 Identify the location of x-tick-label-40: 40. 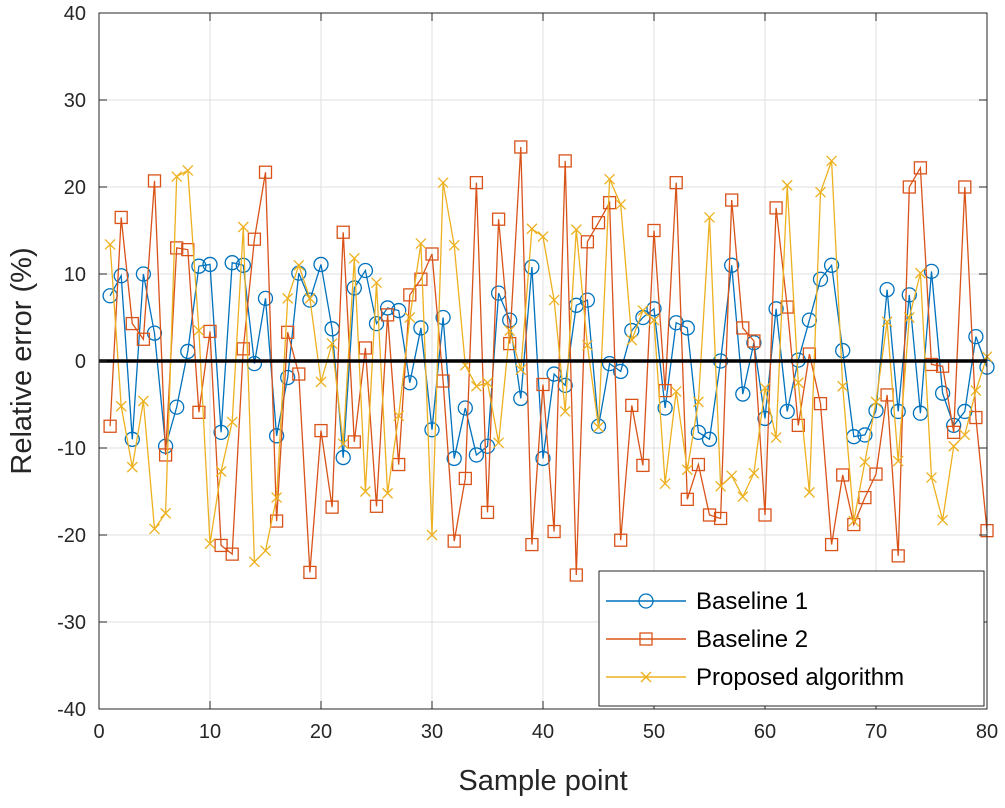
(543, 732).